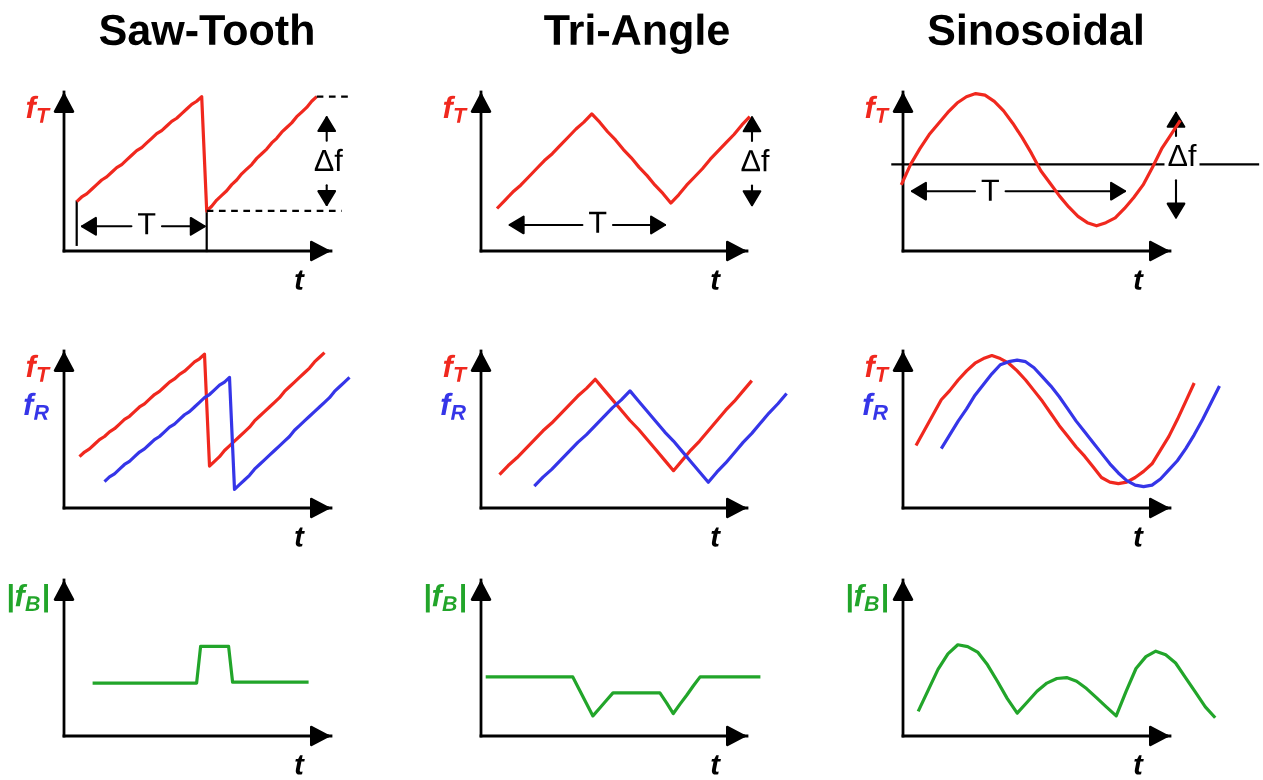 The height and width of the screenshot is (780, 1263). Describe the element at coordinates (206, 29) in the screenshot. I see `chart-title: Saw-Tooth` at that location.